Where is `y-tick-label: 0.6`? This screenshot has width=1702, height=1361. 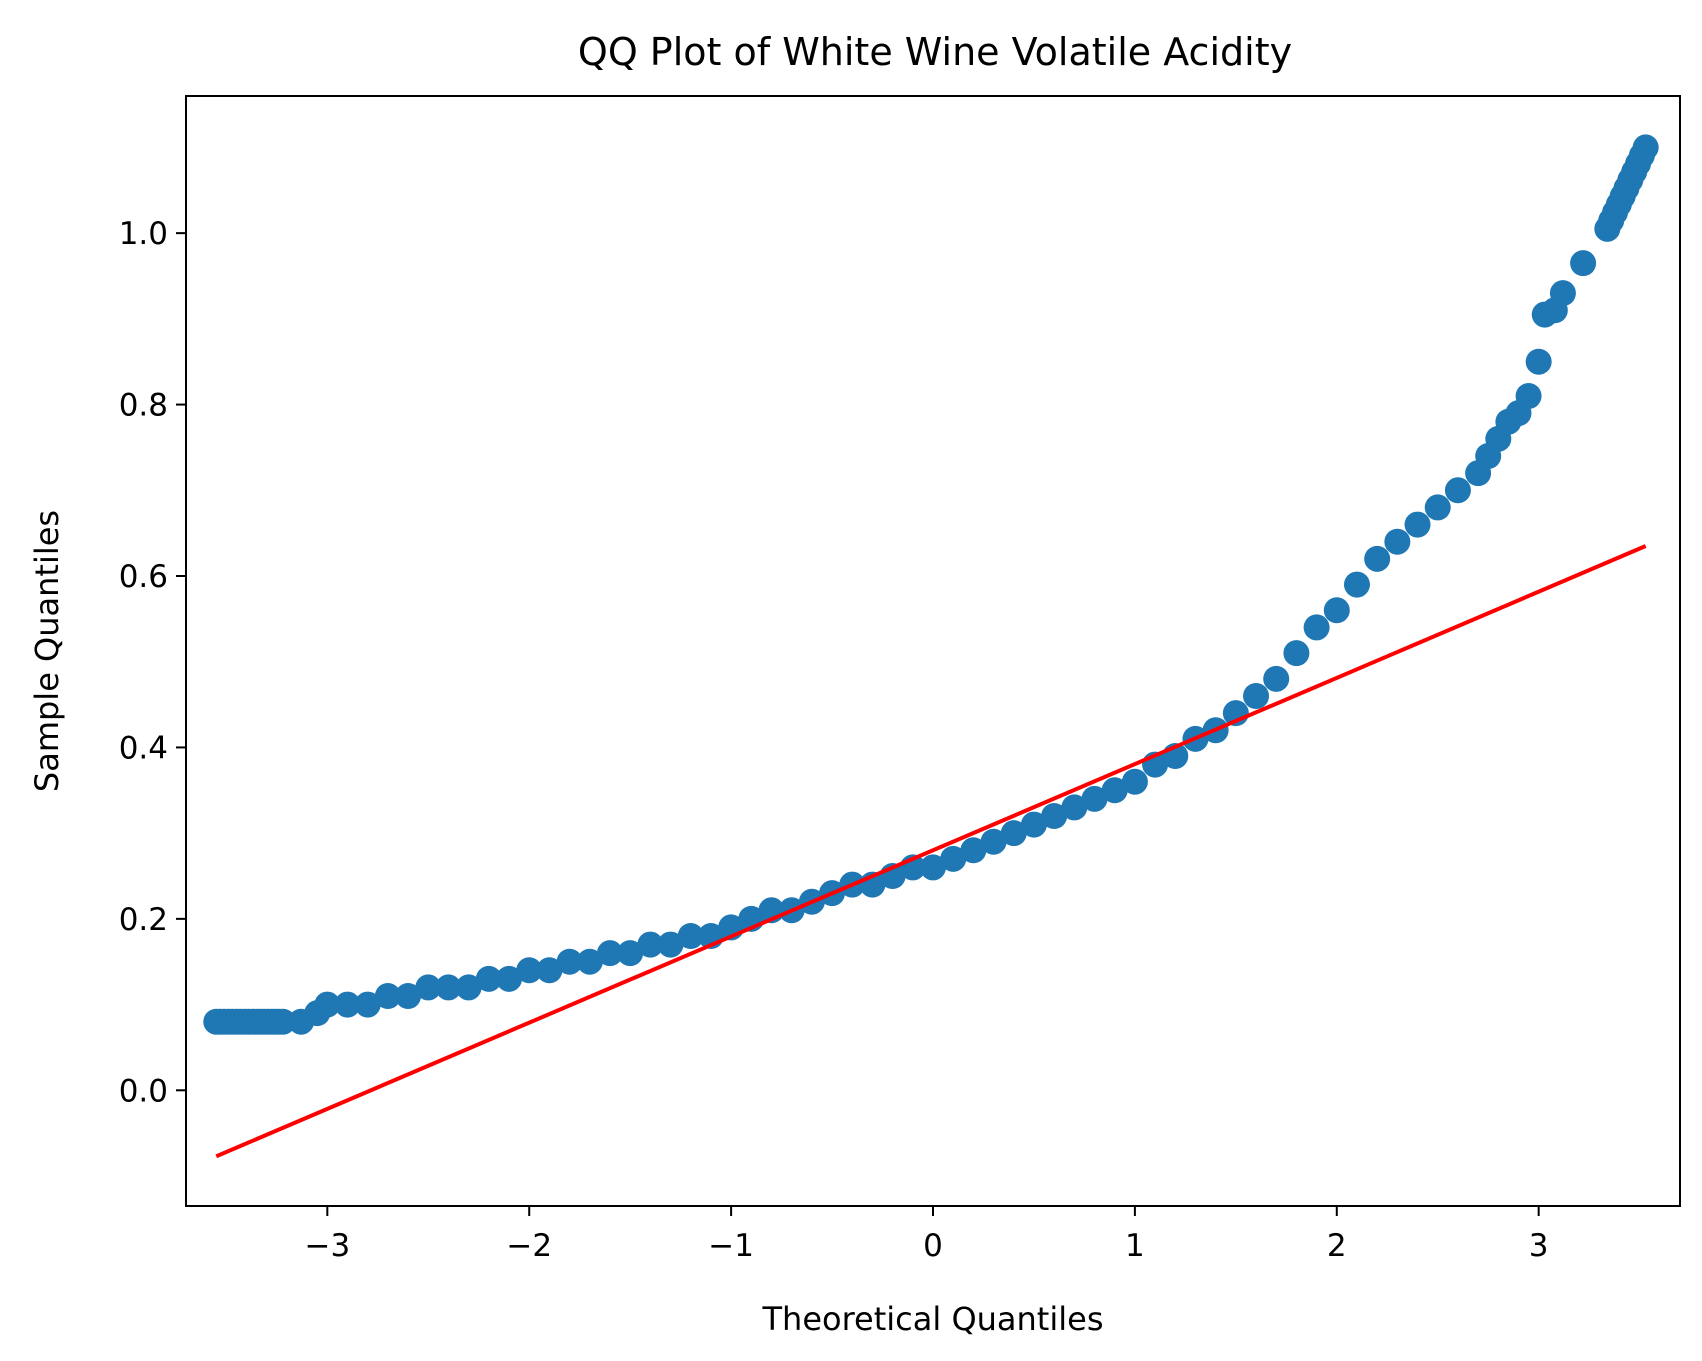 y-tick-label: 0.6 is located at coordinates (143, 577).